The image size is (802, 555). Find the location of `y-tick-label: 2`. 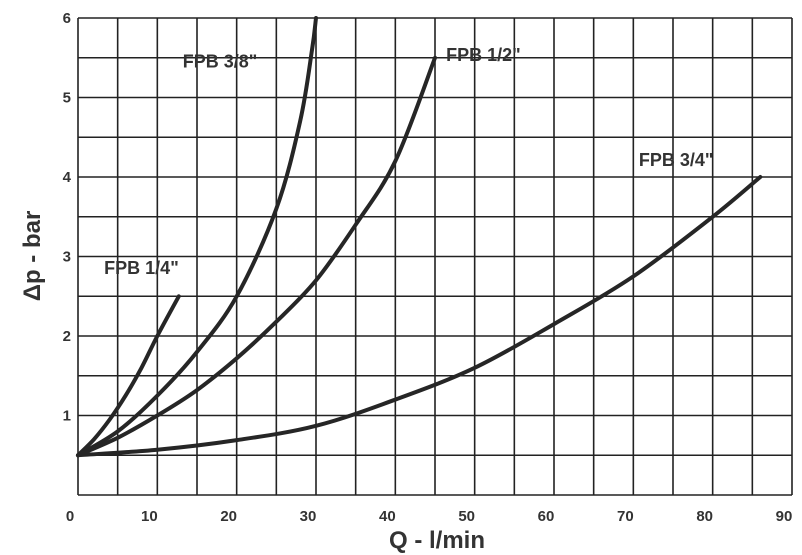

y-tick-label: 2 is located at coordinates (67, 336).